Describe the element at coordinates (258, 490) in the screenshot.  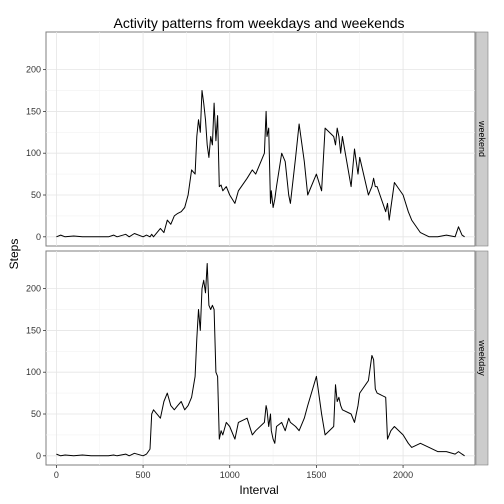
I see `x-axis-label: Interval` at that location.